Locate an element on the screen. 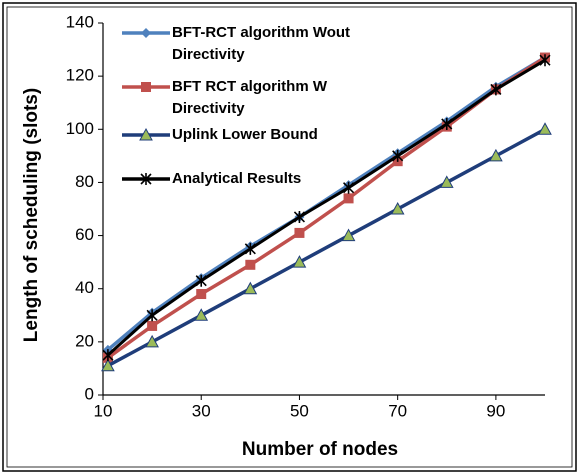 The width and height of the screenshot is (579, 474). x-axis-title: Number of nodes is located at coordinates (320, 449).